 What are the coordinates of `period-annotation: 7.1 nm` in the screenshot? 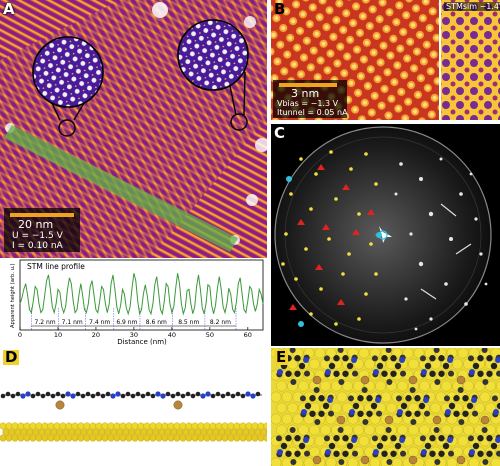 It's located at (72, 322).